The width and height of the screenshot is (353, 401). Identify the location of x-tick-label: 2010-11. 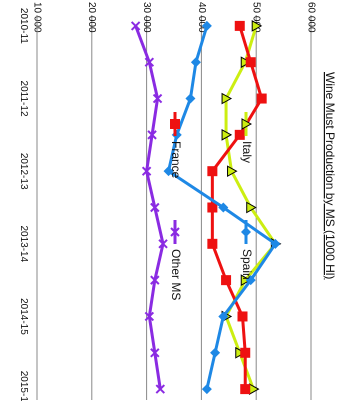
(23, 26).